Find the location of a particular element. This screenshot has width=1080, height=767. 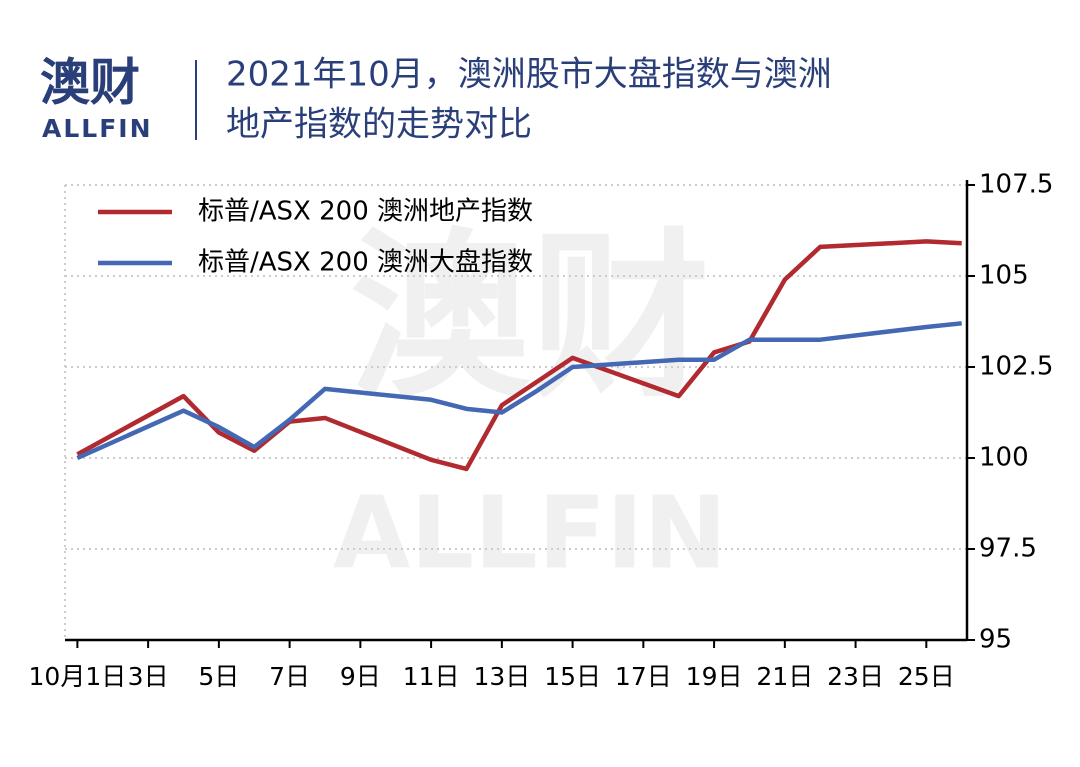

series-line is located at coordinates (519, 391).